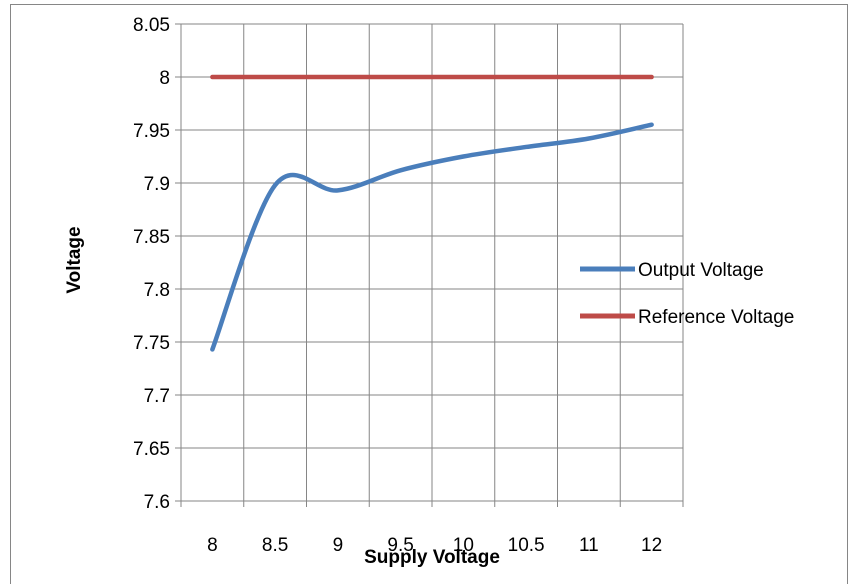 This screenshot has width=853, height=584. I want to click on y-tick-label: 7.65, so click(151, 449).